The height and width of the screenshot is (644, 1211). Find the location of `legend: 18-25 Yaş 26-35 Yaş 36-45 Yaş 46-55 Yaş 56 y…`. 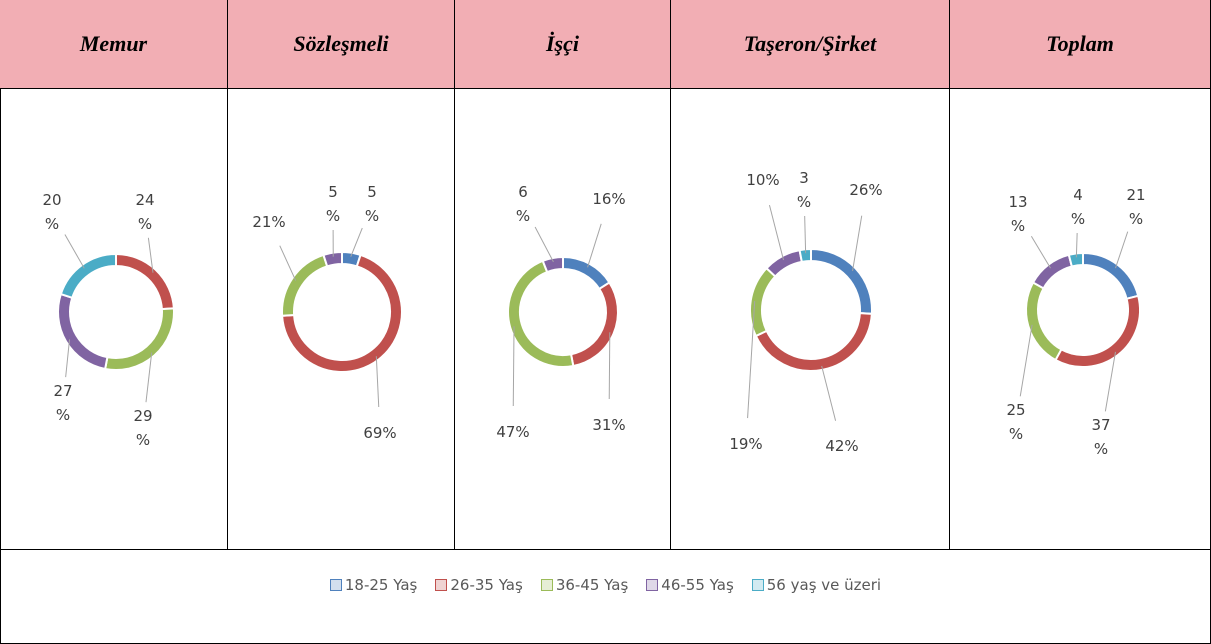

legend: 18-25 Yaş 26-35 Yaş 36-45 Yaş 46-55 Yaş 56 y… is located at coordinates (605, 585).